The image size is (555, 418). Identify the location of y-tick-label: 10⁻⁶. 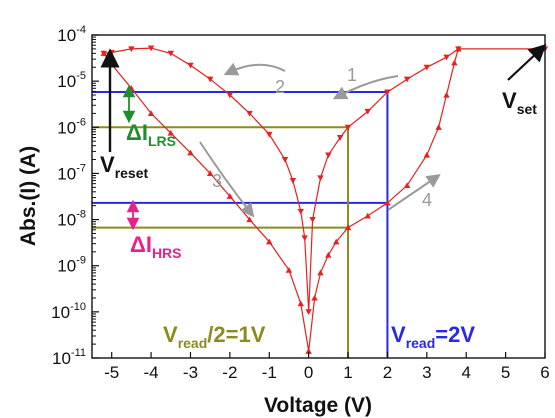
(71, 126).